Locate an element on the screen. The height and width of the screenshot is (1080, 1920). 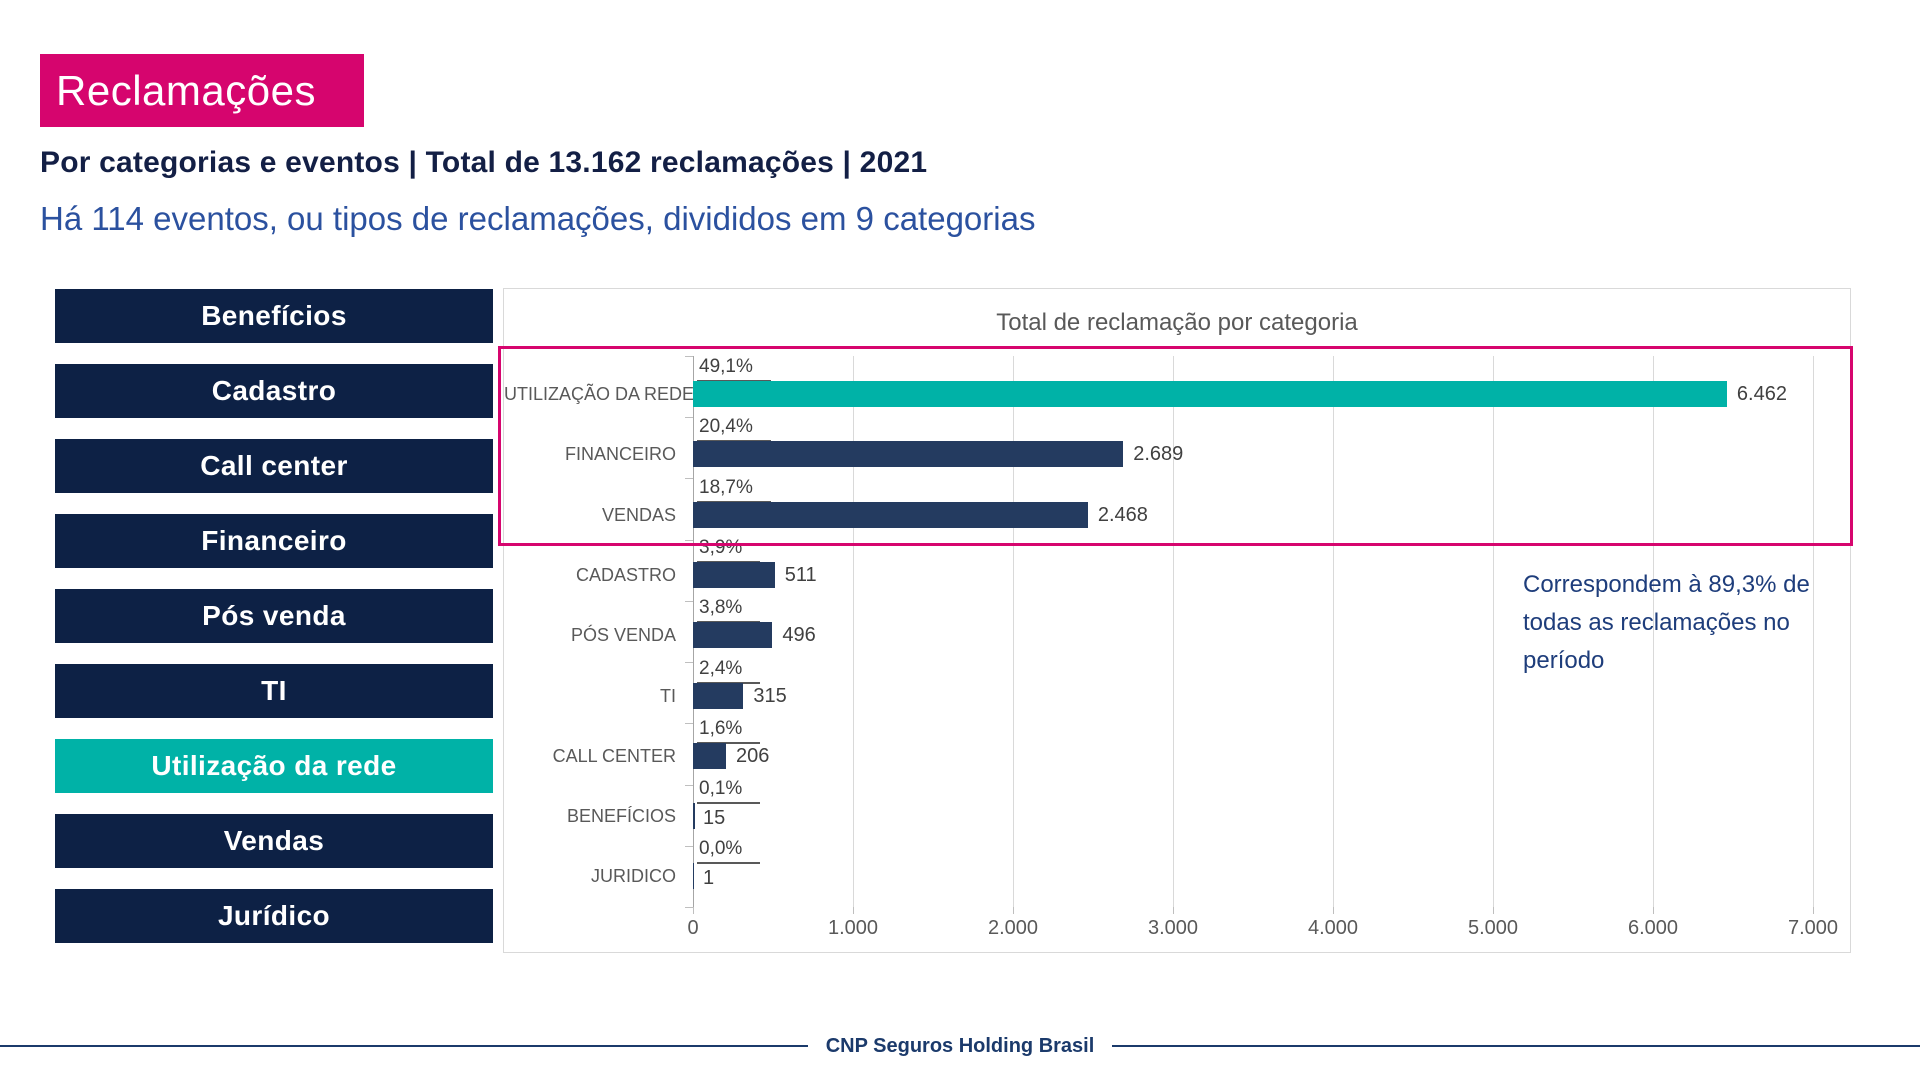
category-label: UTILIZAÇÃO DA REDE is located at coordinates (599, 394).